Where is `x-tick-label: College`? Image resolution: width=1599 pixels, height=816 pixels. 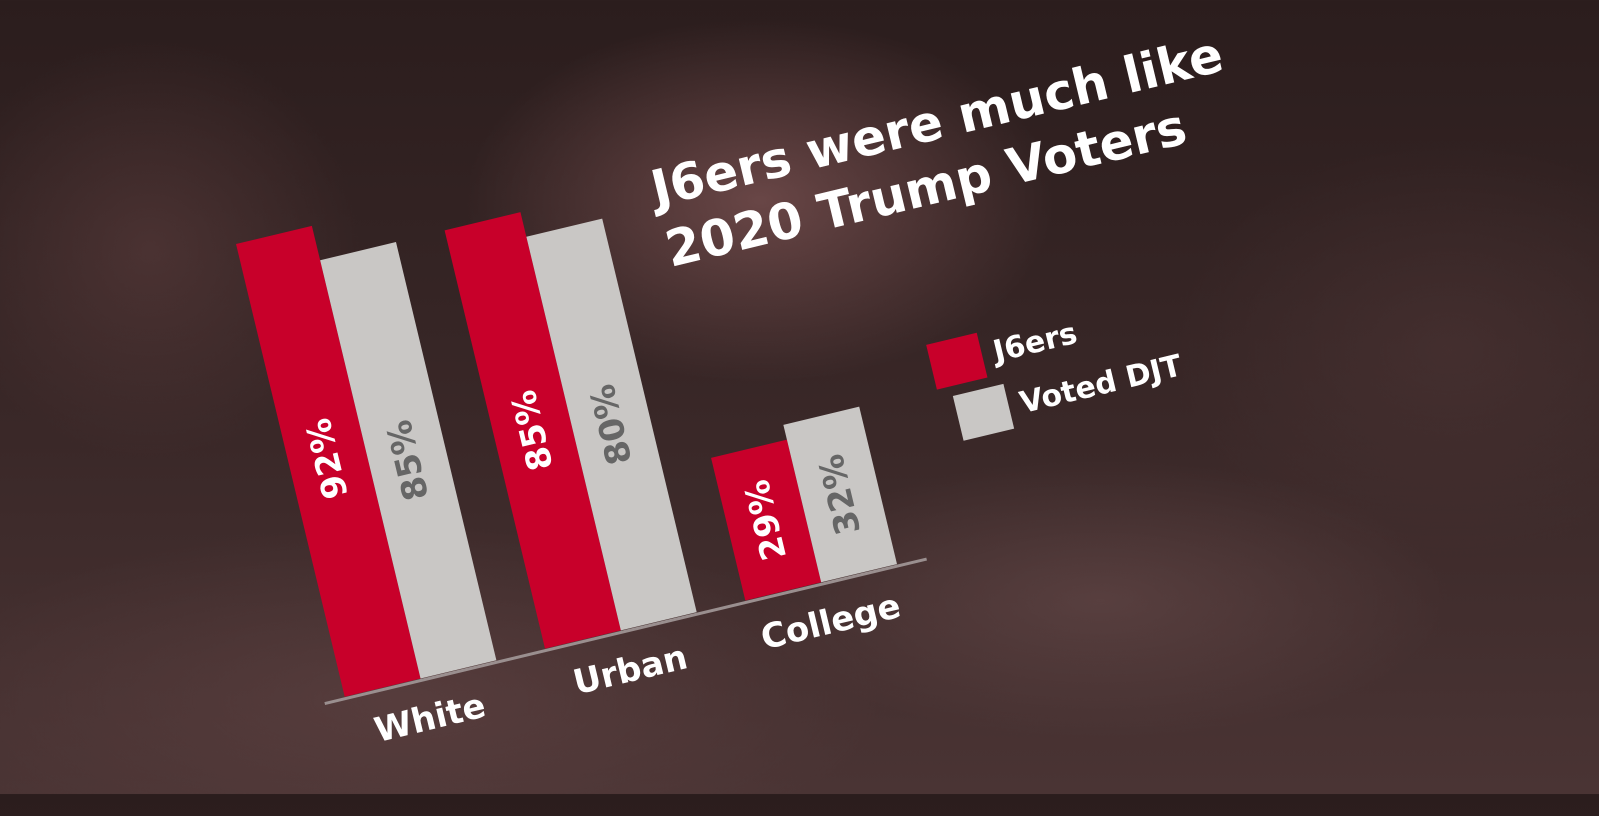 x-tick-label: College is located at coordinates (830, 622).